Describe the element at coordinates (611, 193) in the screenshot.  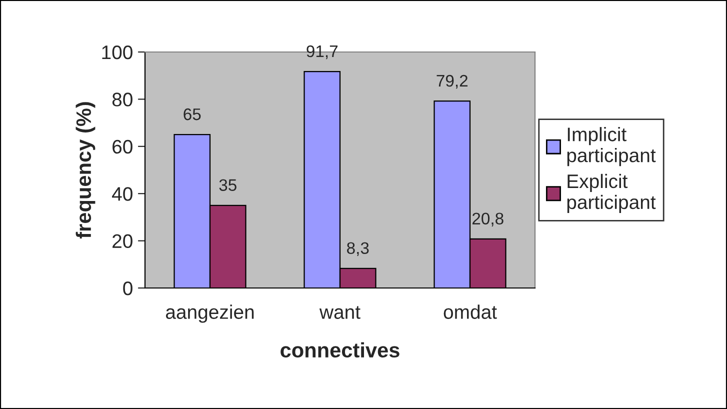
I see `legend-label: Explicit participant` at that location.